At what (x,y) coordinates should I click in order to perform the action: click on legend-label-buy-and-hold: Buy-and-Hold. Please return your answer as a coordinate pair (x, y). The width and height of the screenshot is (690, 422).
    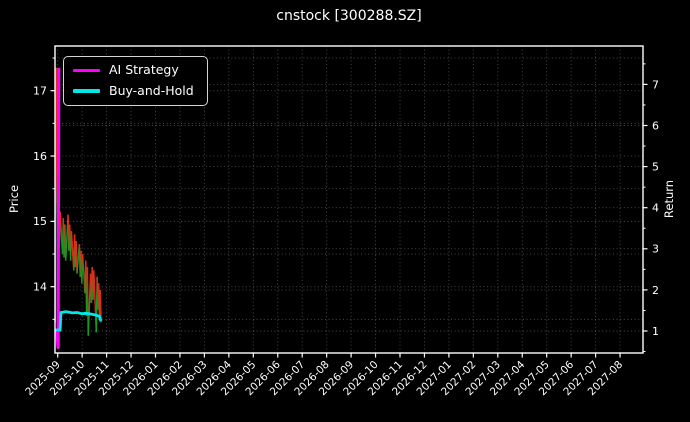
    Looking at the image, I should click on (151, 90).